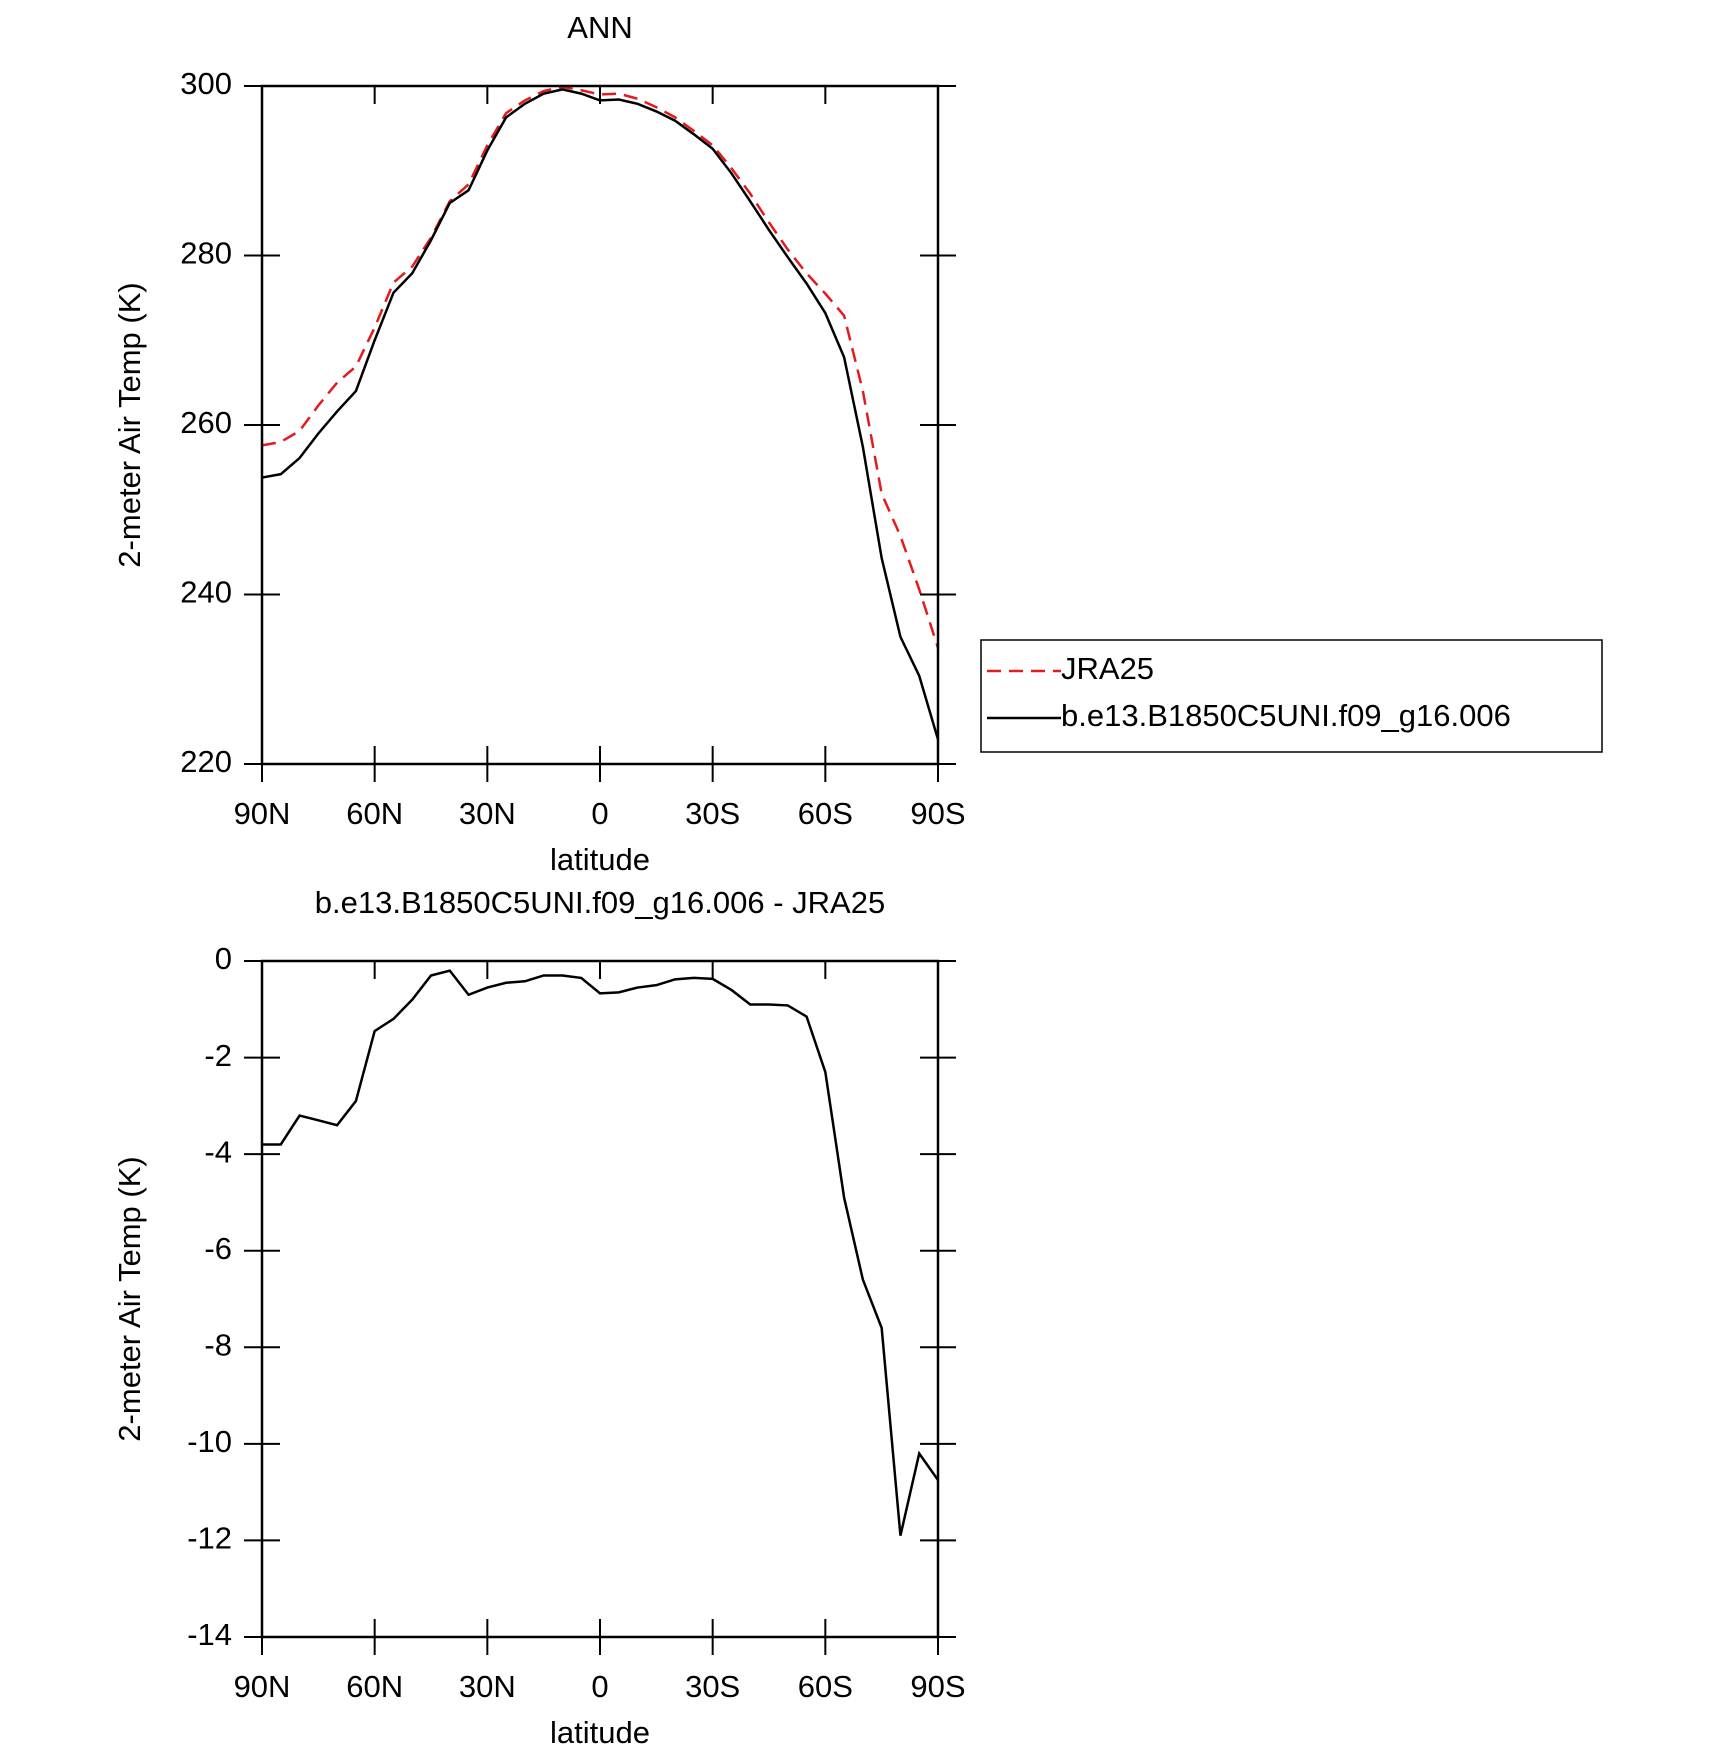 The image size is (1710, 1756). I want to click on y-tick-label: 300, so click(206, 83).